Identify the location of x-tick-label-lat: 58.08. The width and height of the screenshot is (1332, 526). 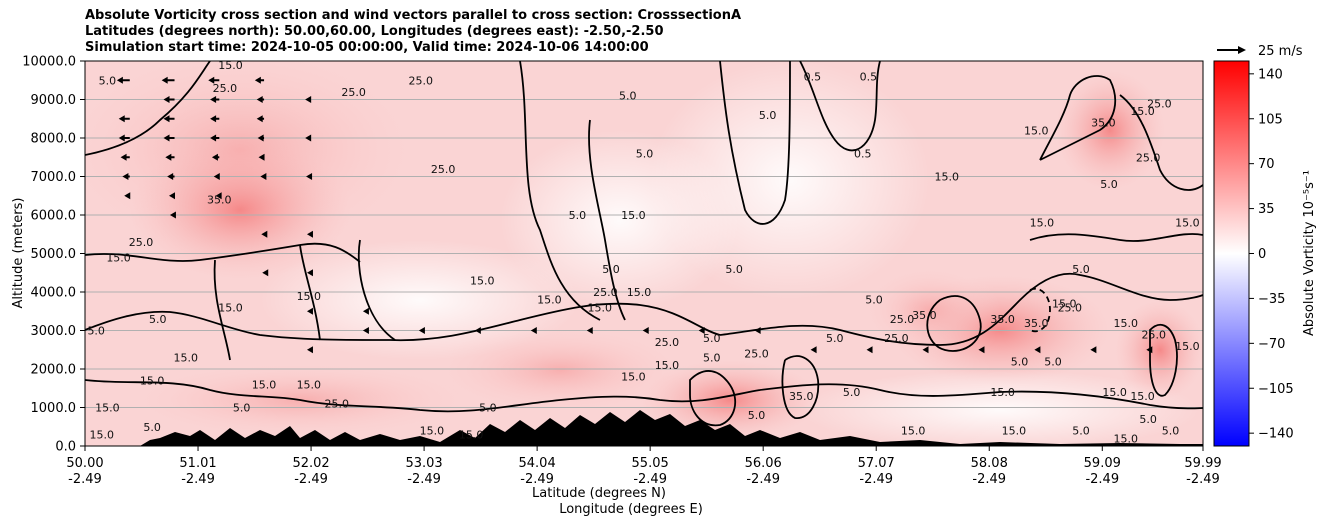
(989, 463).